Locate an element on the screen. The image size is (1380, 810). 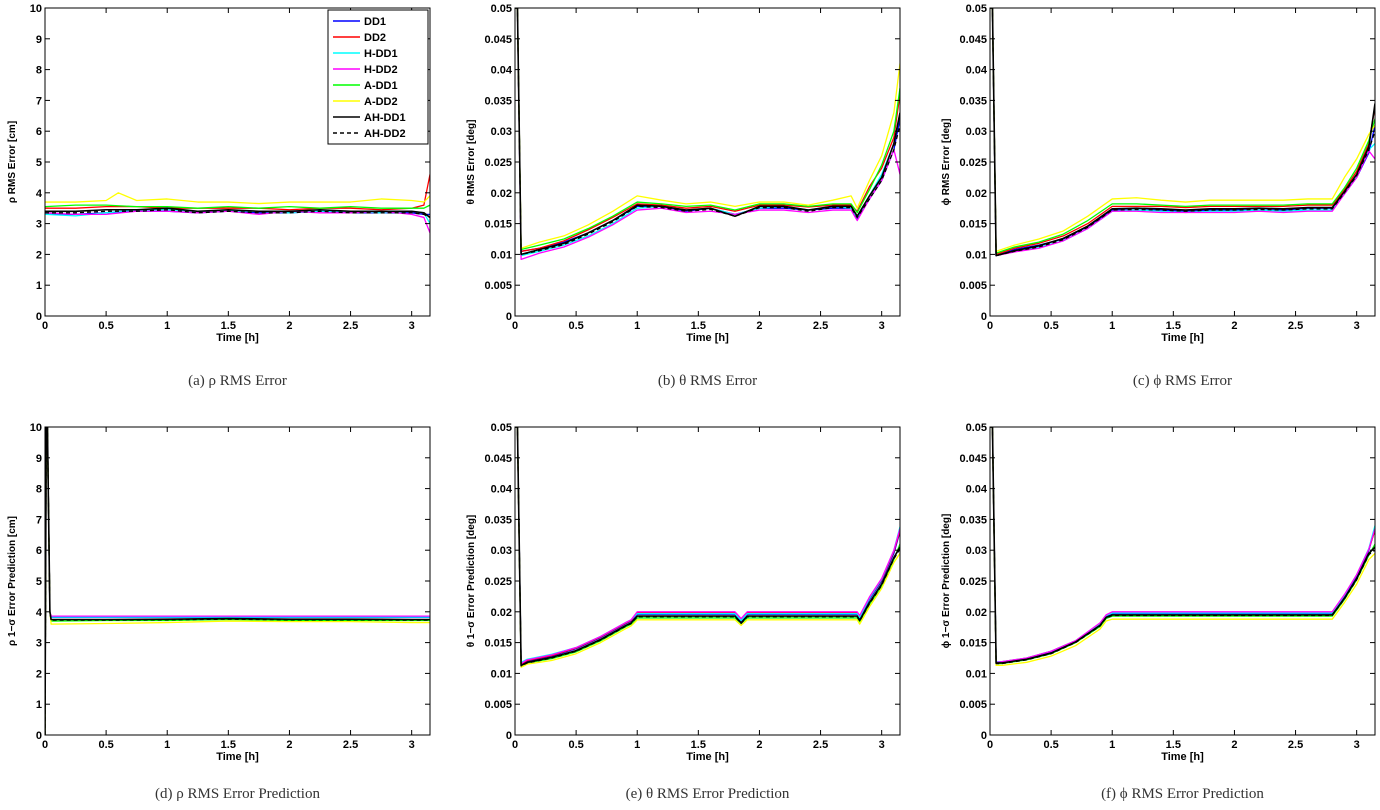
subfigure-caption: (d) ρ RMS Error Prediction is located at coordinates (237, 794).